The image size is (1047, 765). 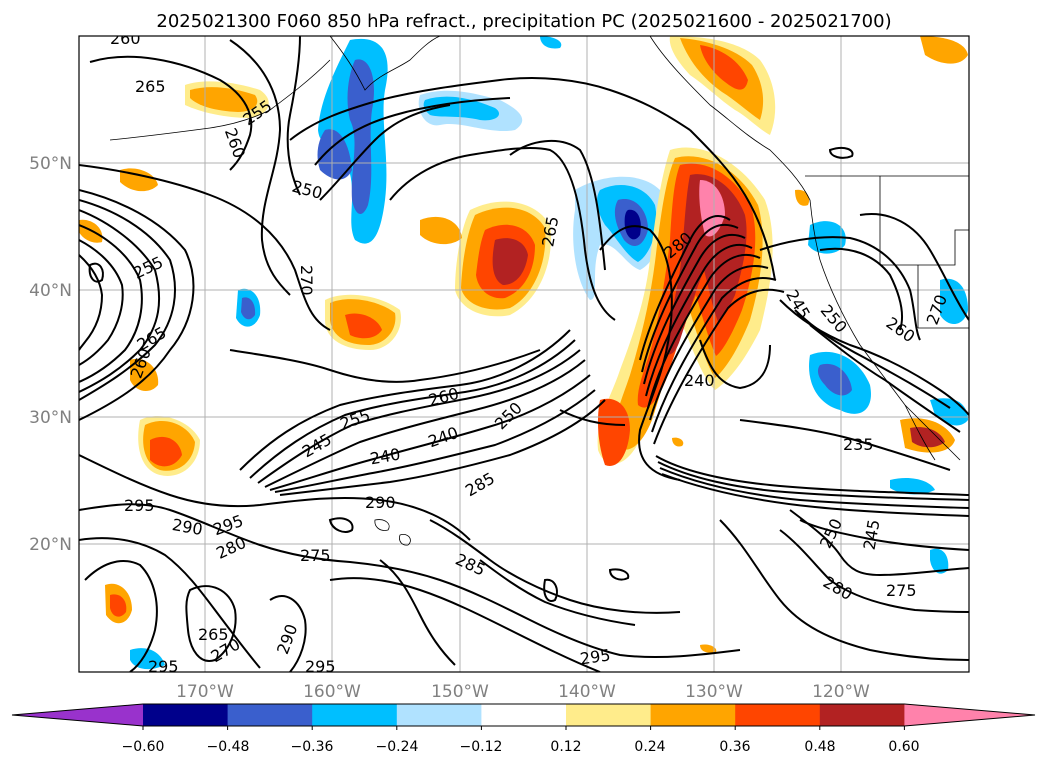 What do you see at coordinates (392, 532) in the screenshot?
I see `island-hawaii` at bounding box center [392, 532].